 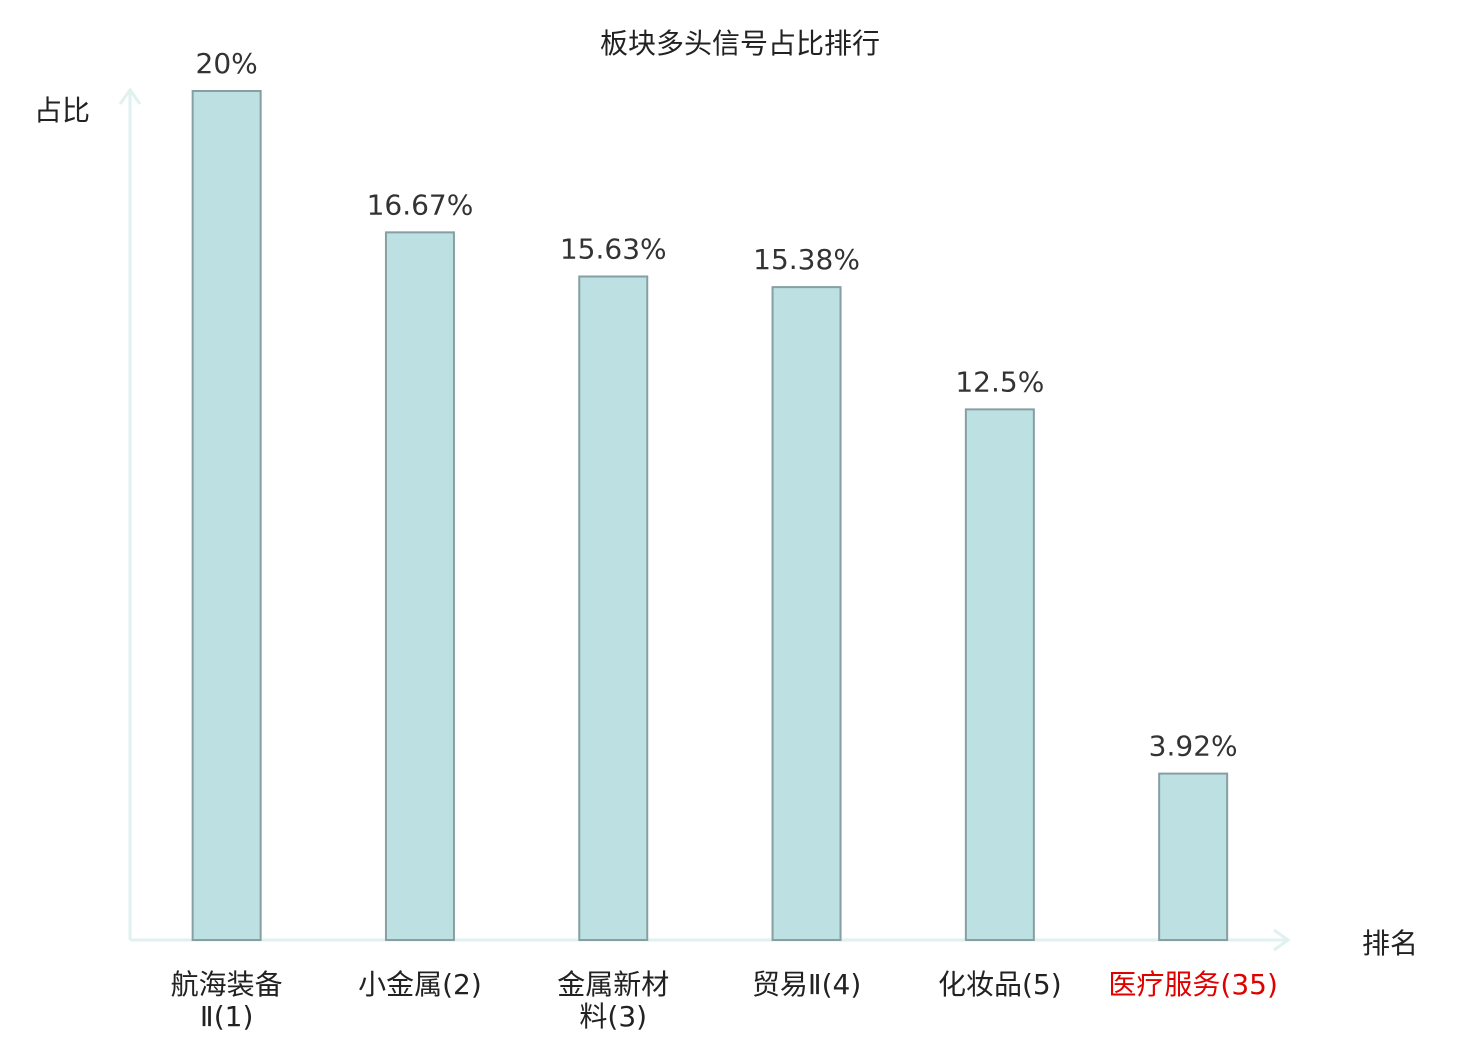 I want to click on data-label: 3.92%, so click(x=1193, y=746).